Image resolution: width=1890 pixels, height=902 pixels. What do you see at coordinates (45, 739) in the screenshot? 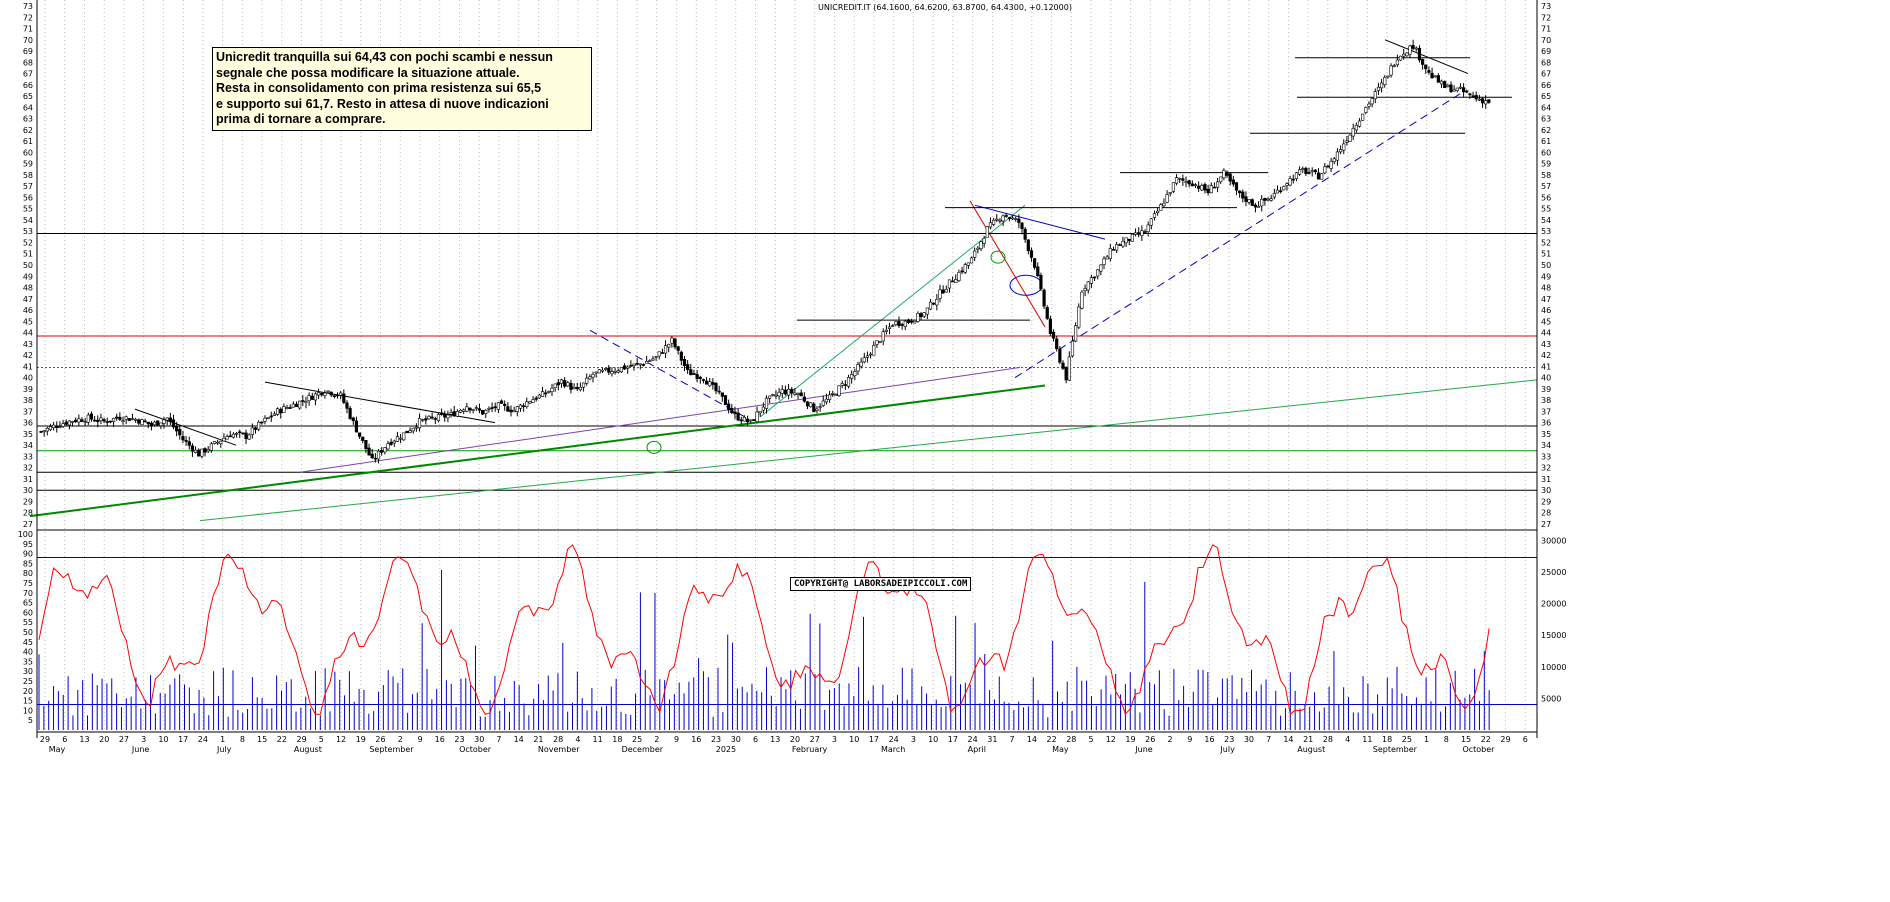
I see `x-day-label: 29` at bounding box center [45, 739].